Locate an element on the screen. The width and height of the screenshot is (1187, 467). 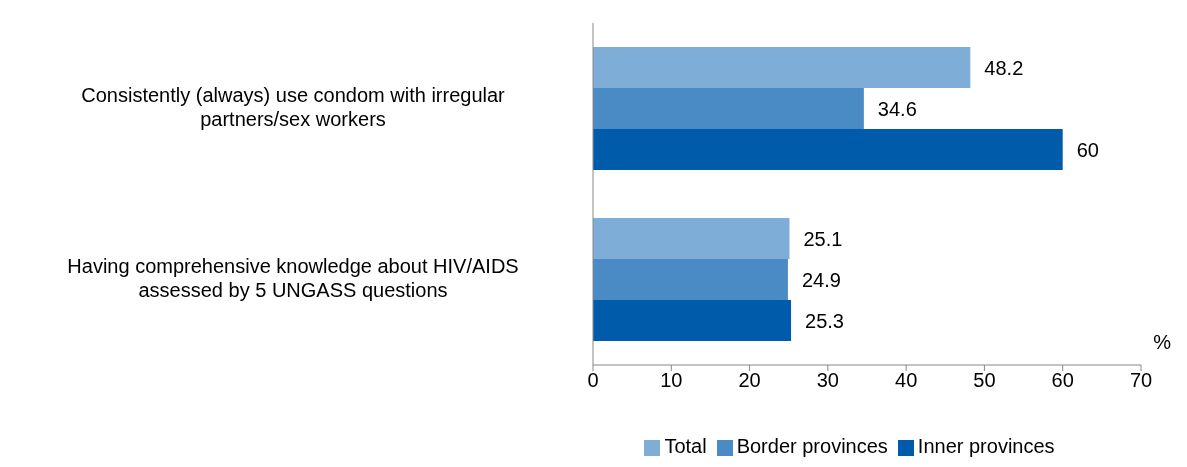
y-tick-label: Consistently (always) use condom with irregular partners/sex workers is located at coordinates (293, 106).